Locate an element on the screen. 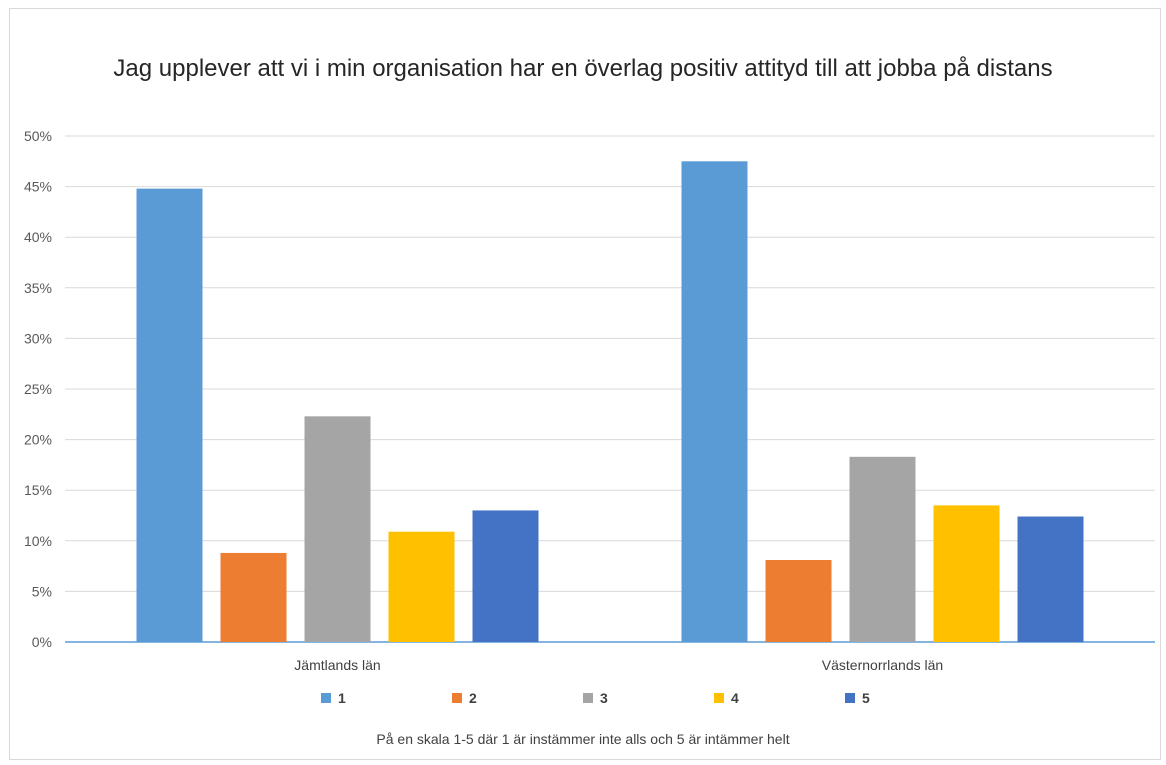 The height and width of the screenshot is (765, 1166). legend-label: 5 is located at coordinates (866, 698).